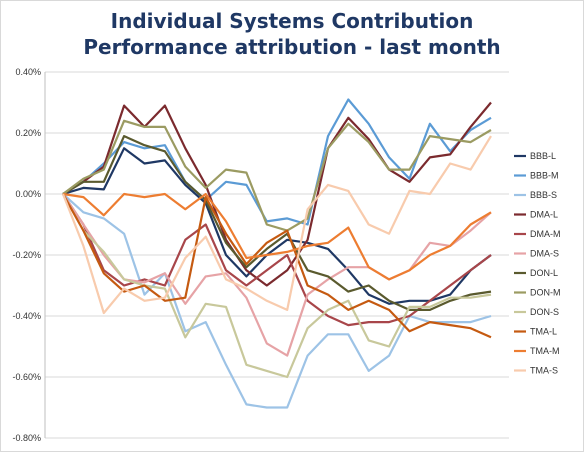  I want to click on legend-label-bbb-l: BBB-L, so click(543, 156).